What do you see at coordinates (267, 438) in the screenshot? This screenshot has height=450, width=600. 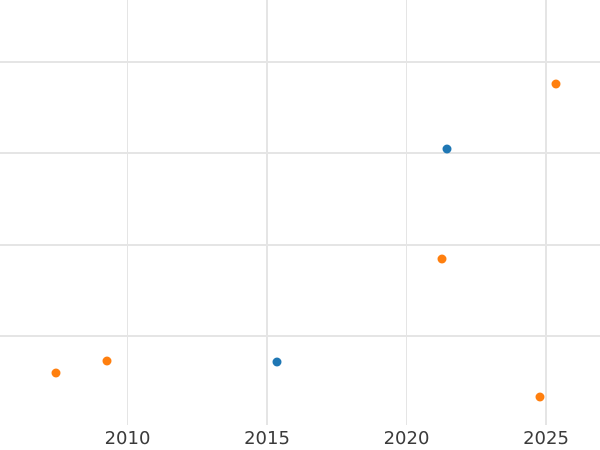 I see `x-tick-label: 2015` at bounding box center [267, 438].